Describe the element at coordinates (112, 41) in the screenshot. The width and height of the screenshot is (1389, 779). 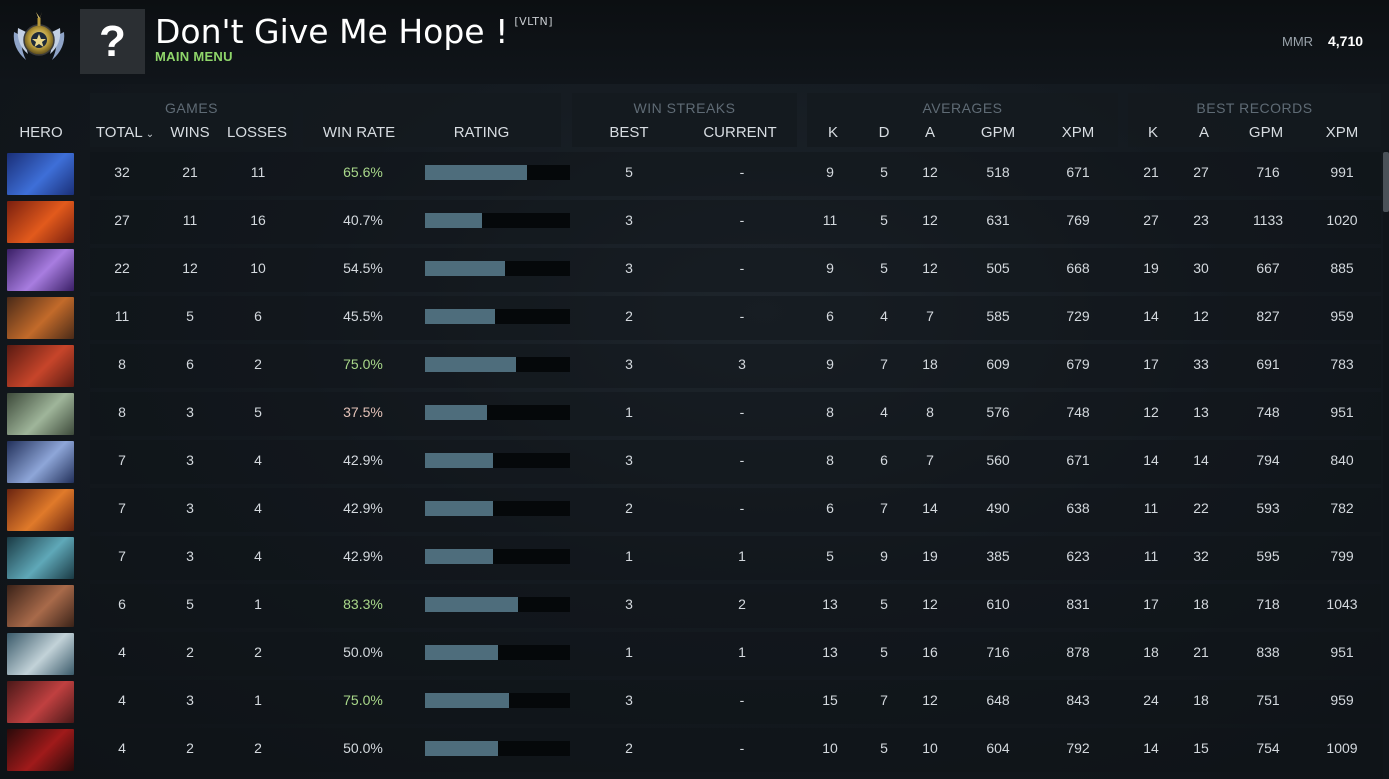
I see `avatar: ?` at that location.